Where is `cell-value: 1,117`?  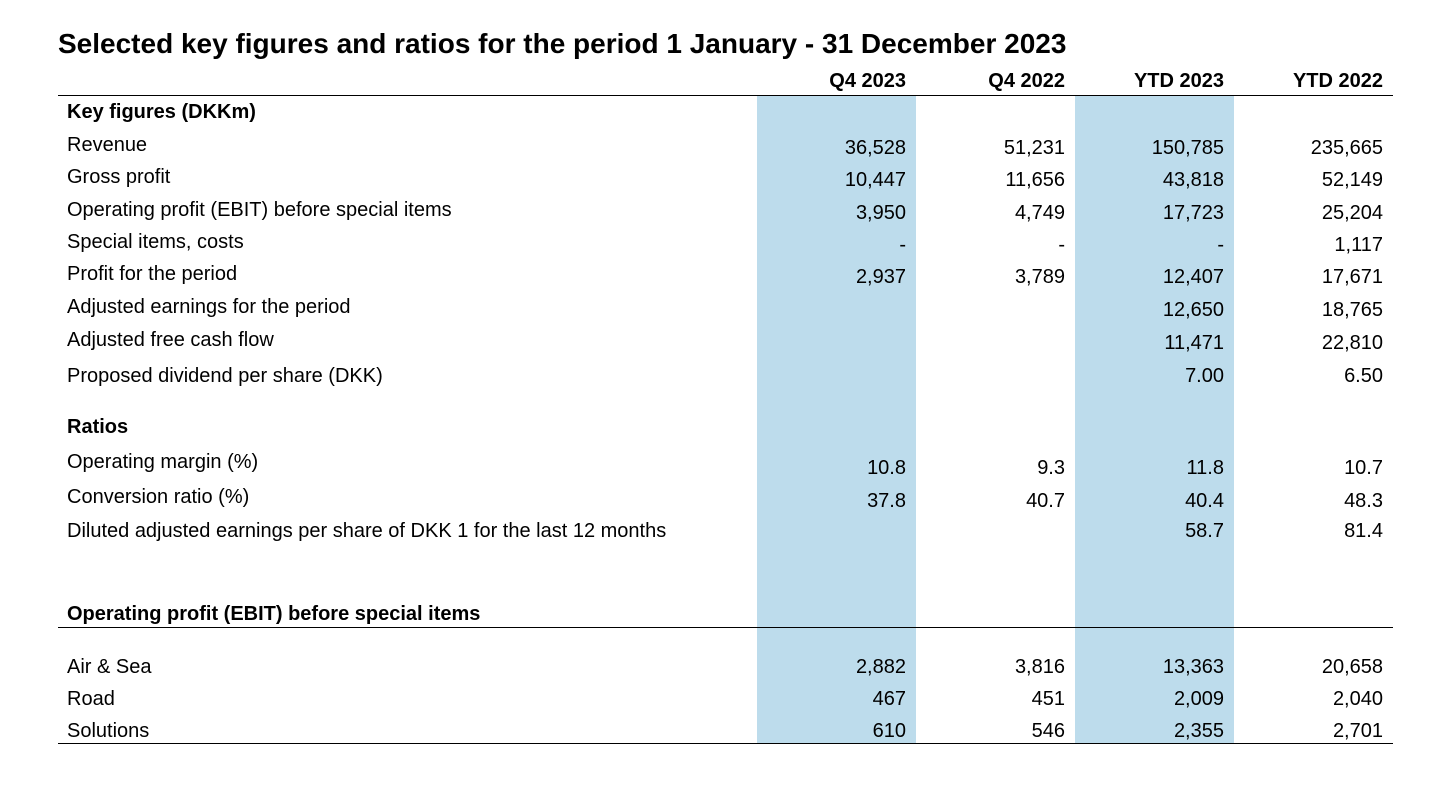 cell-value: 1,117 is located at coordinates (1358, 245).